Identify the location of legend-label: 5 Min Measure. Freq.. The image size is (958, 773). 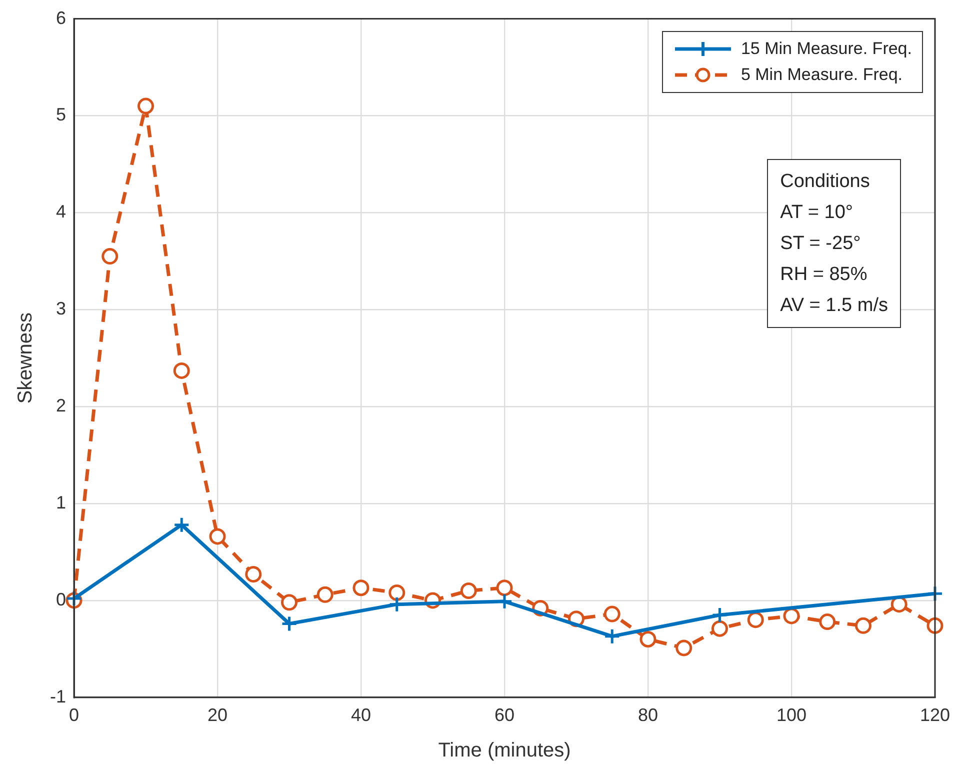
(821, 74).